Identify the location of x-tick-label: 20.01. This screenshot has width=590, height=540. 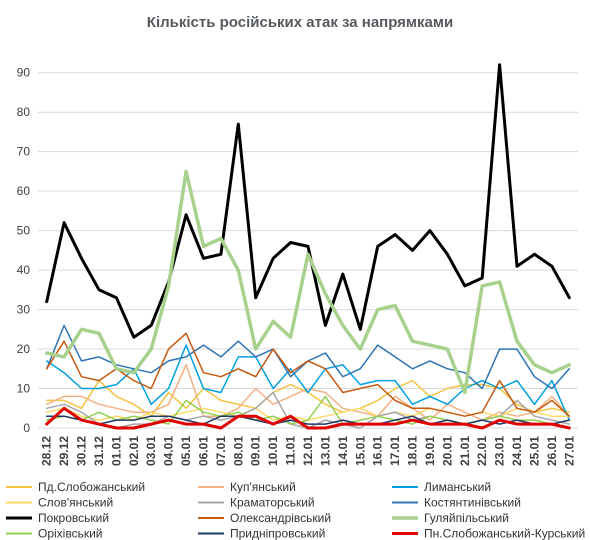
(447, 451).